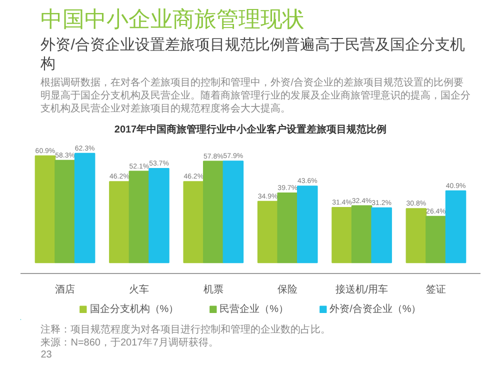  What do you see at coordinates (46, 355) in the screenshot?
I see `text: 23` at bounding box center [46, 355].